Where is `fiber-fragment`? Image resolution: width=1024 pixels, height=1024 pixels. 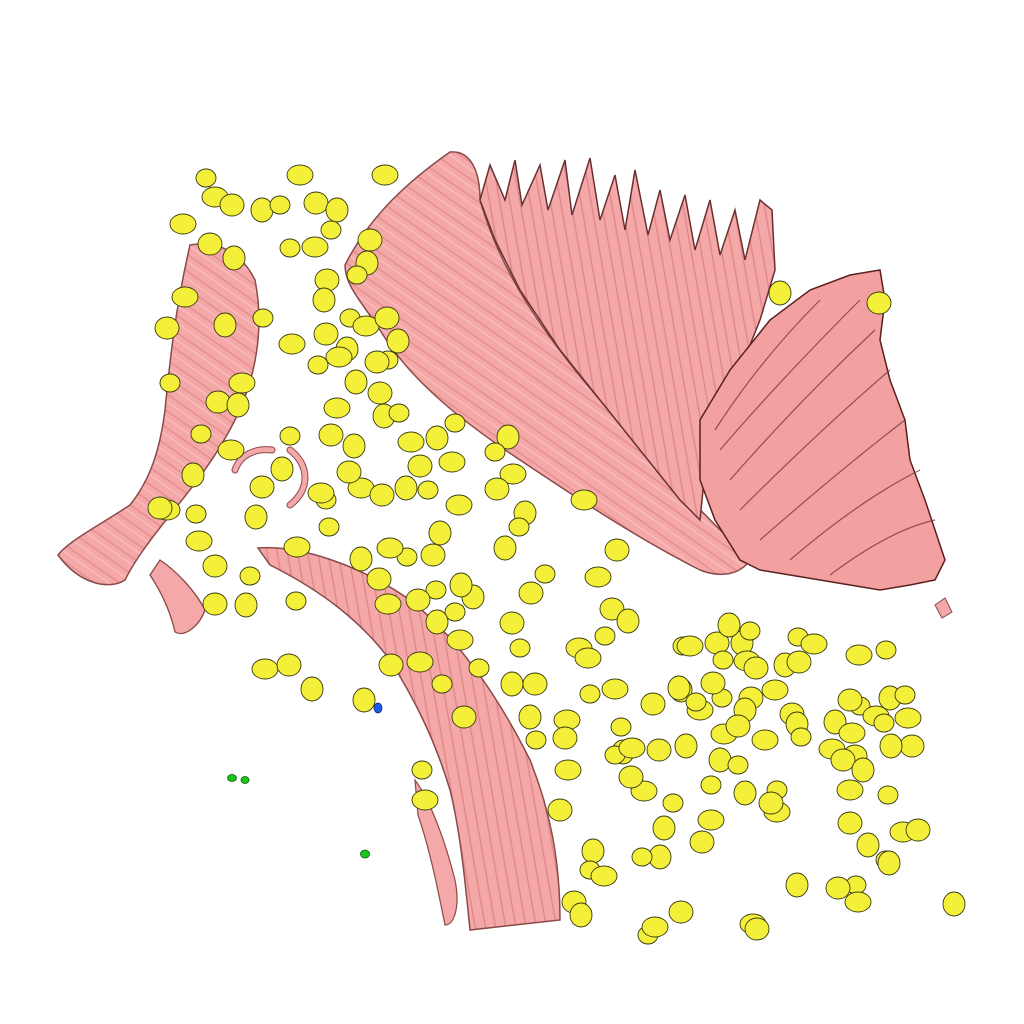 fiber-fragment is located at coordinates (943, 608).